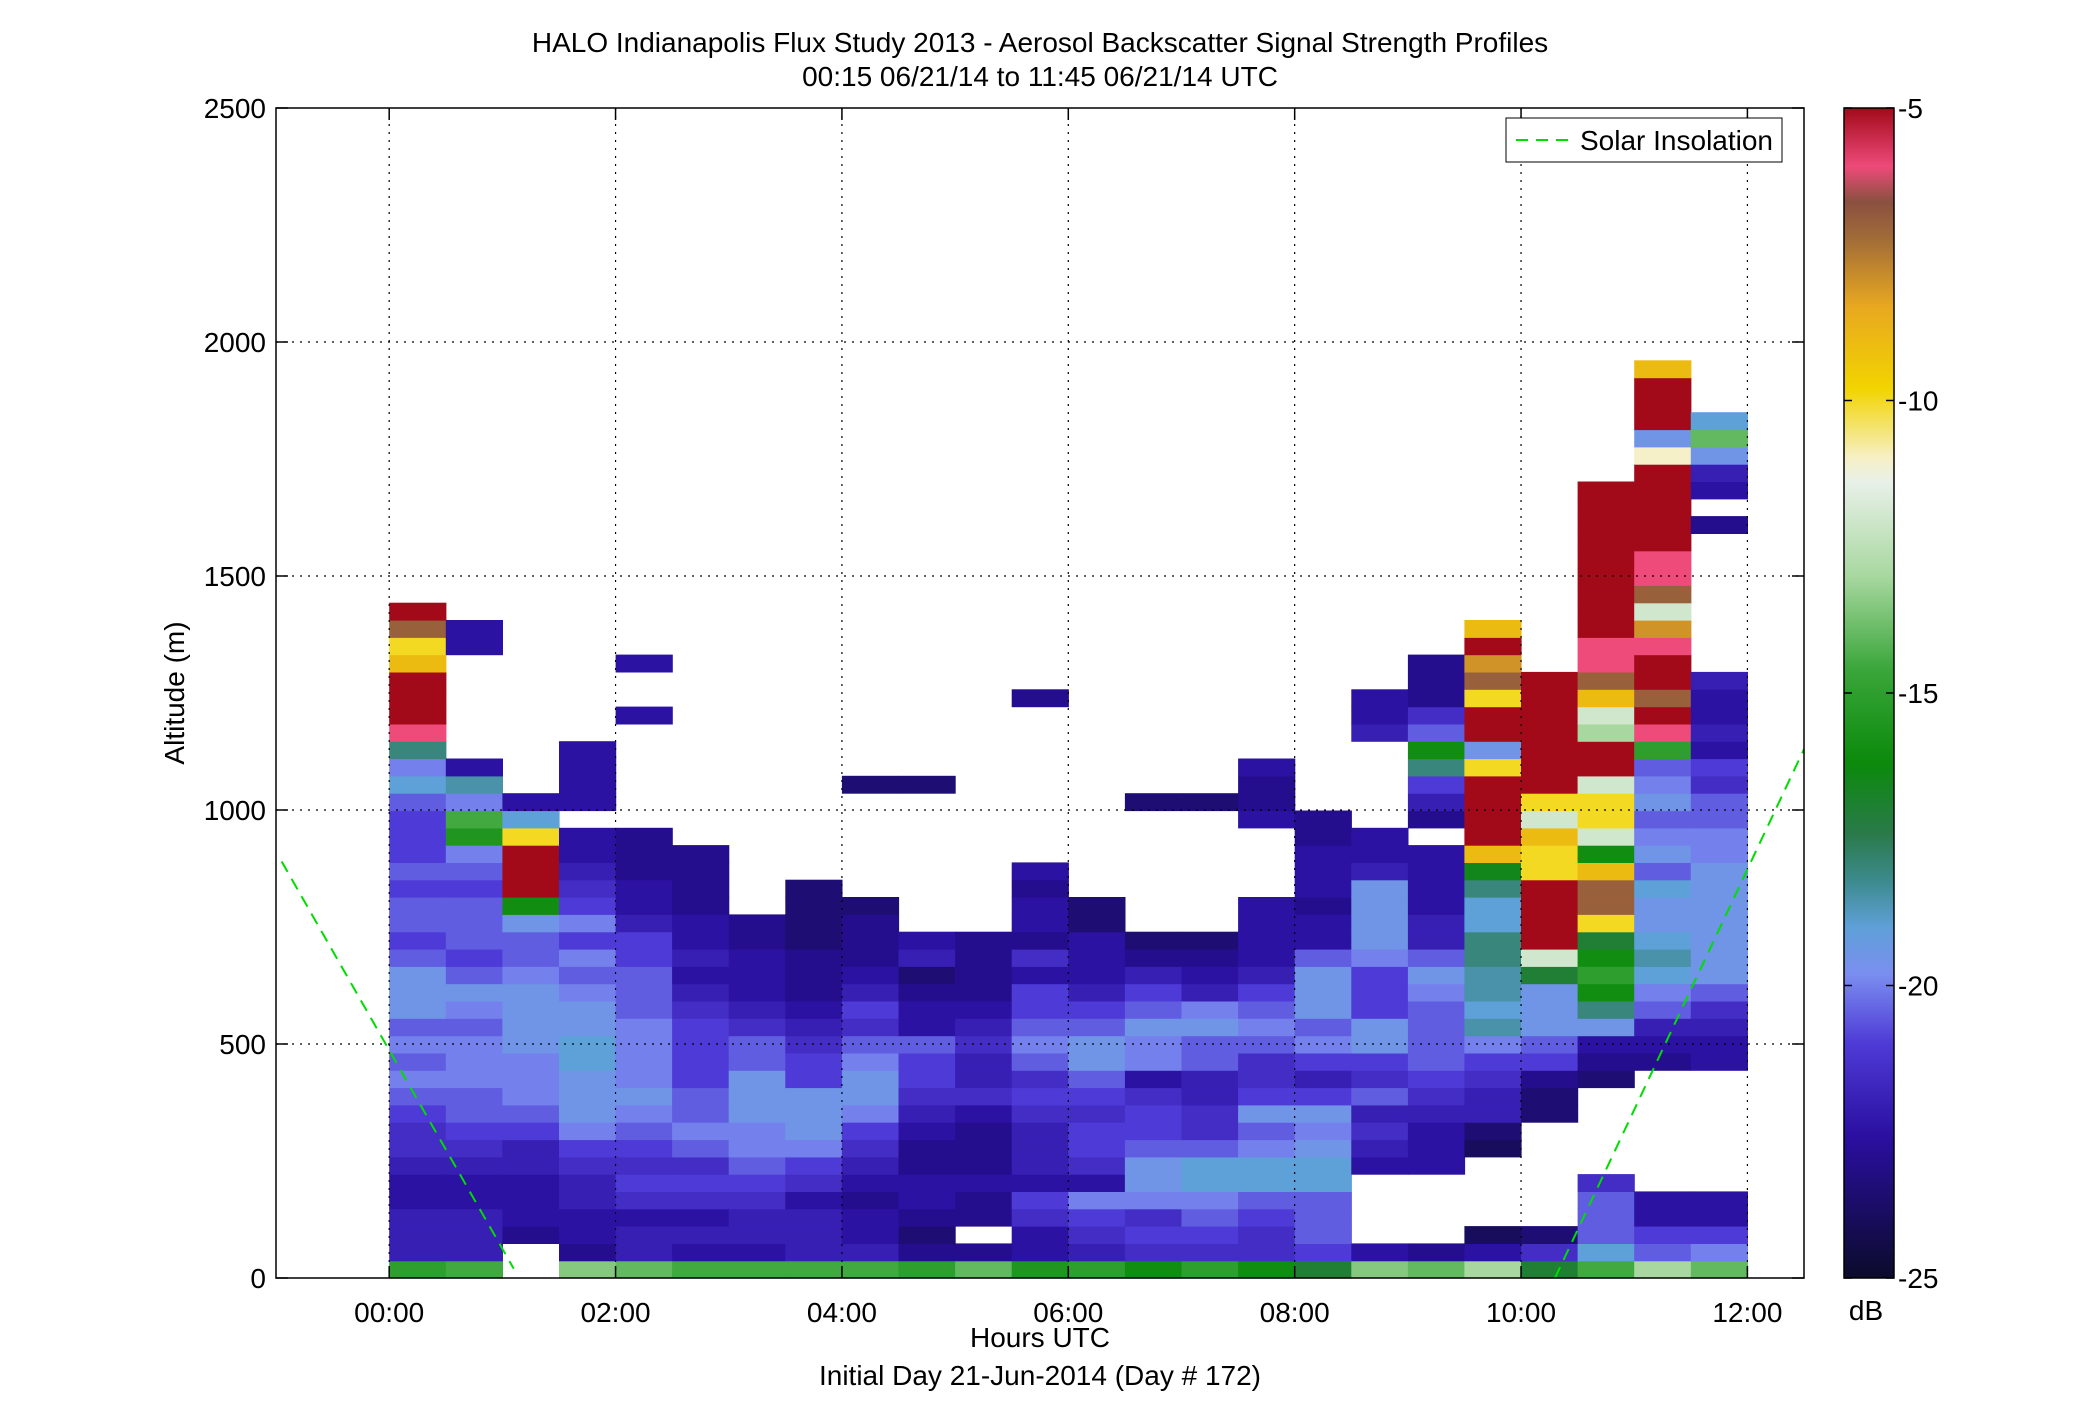 The height and width of the screenshot is (1425, 2098). What do you see at coordinates (1040, 76) in the screenshot?
I see `chart-subtitle: 00:15 06/21/14 to 11:45 06/21/14 UTC` at bounding box center [1040, 76].